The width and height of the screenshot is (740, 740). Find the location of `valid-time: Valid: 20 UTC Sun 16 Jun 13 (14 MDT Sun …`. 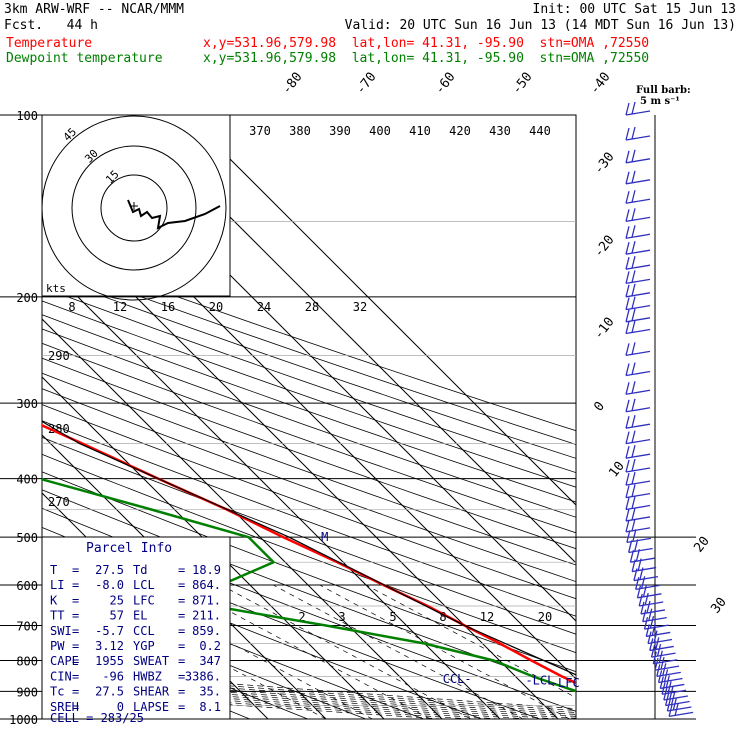

valid-time: Valid: 20 UTC Sun 16 Jun 13 (14 MDT Sun … is located at coordinates (540, 25).